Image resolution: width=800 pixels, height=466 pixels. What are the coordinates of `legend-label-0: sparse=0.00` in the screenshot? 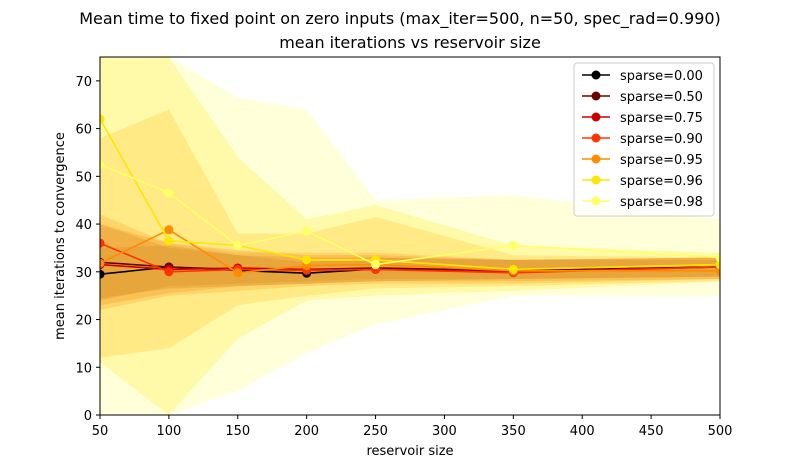 It's located at (661, 76).